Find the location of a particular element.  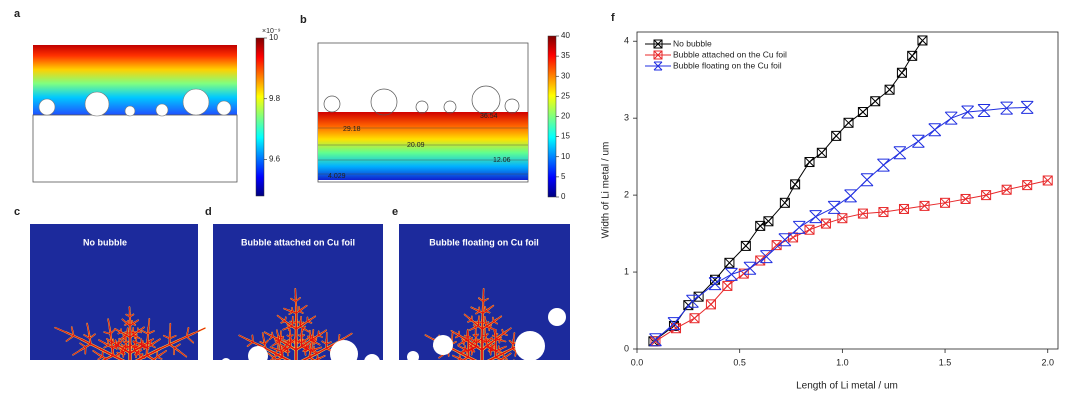

colorbar-exponent: ×10⁻⁹ is located at coordinates (271, 31).